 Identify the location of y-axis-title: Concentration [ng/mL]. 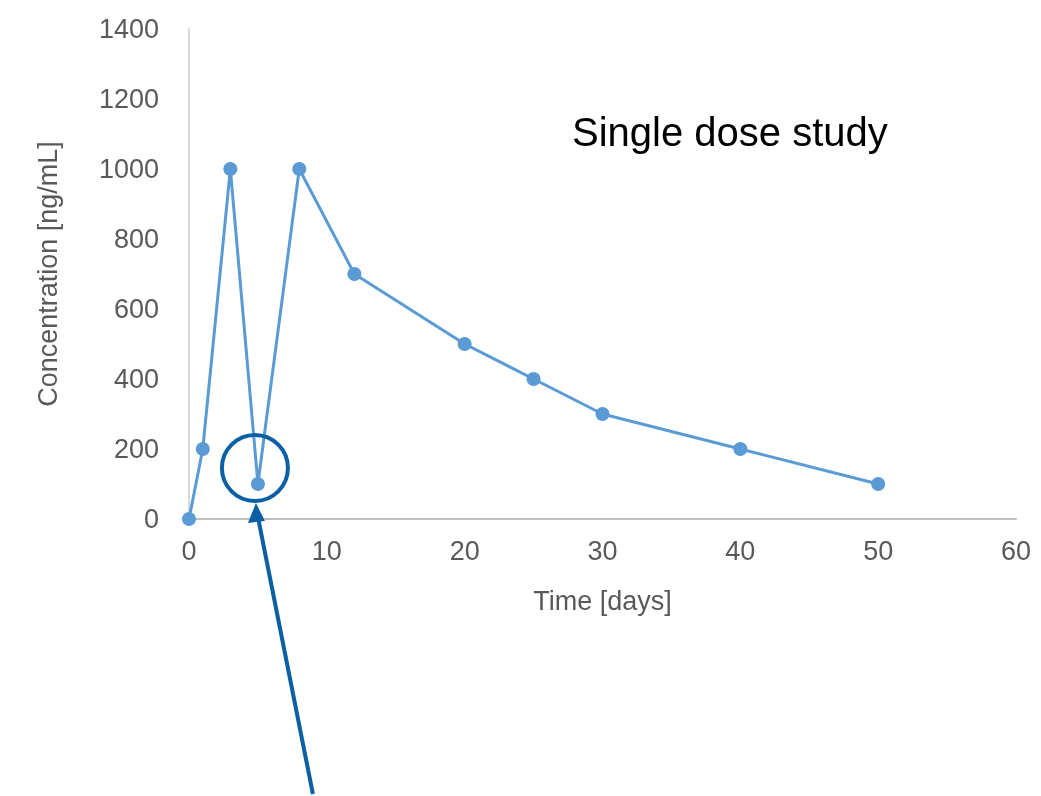
(47, 274).